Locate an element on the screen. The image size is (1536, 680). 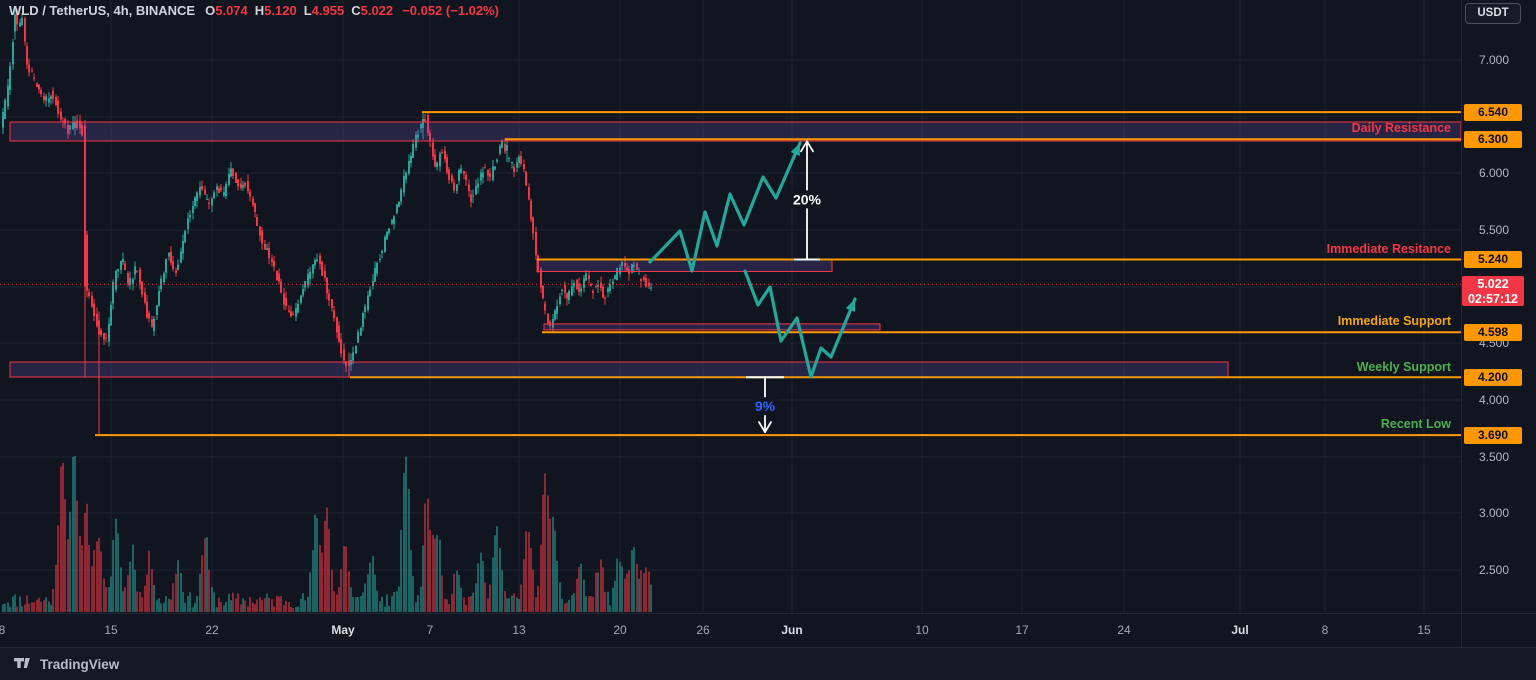
level-label: Immediate Support is located at coordinates (1395, 321).